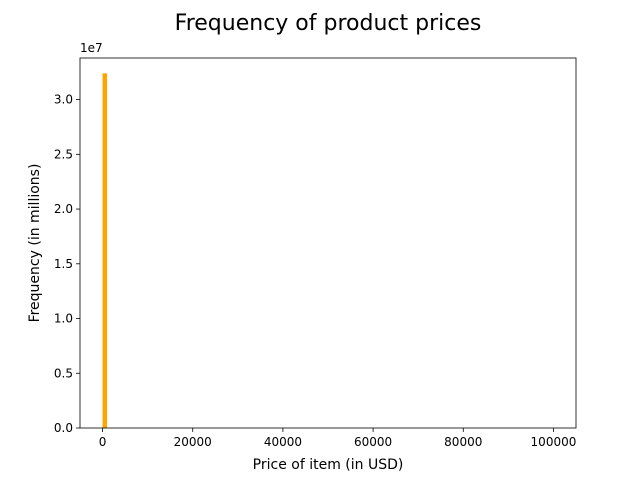 This screenshot has width=640, height=480. I want to click on x-tick-label: 20000, so click(193, 442).